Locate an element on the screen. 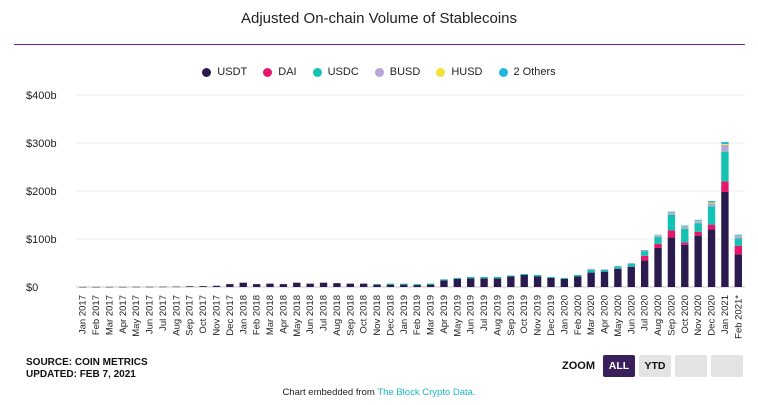 The height and width of the screenshot is (405, 758). x-tick-label: Feb 2017 is located at coordinates (96, 315).